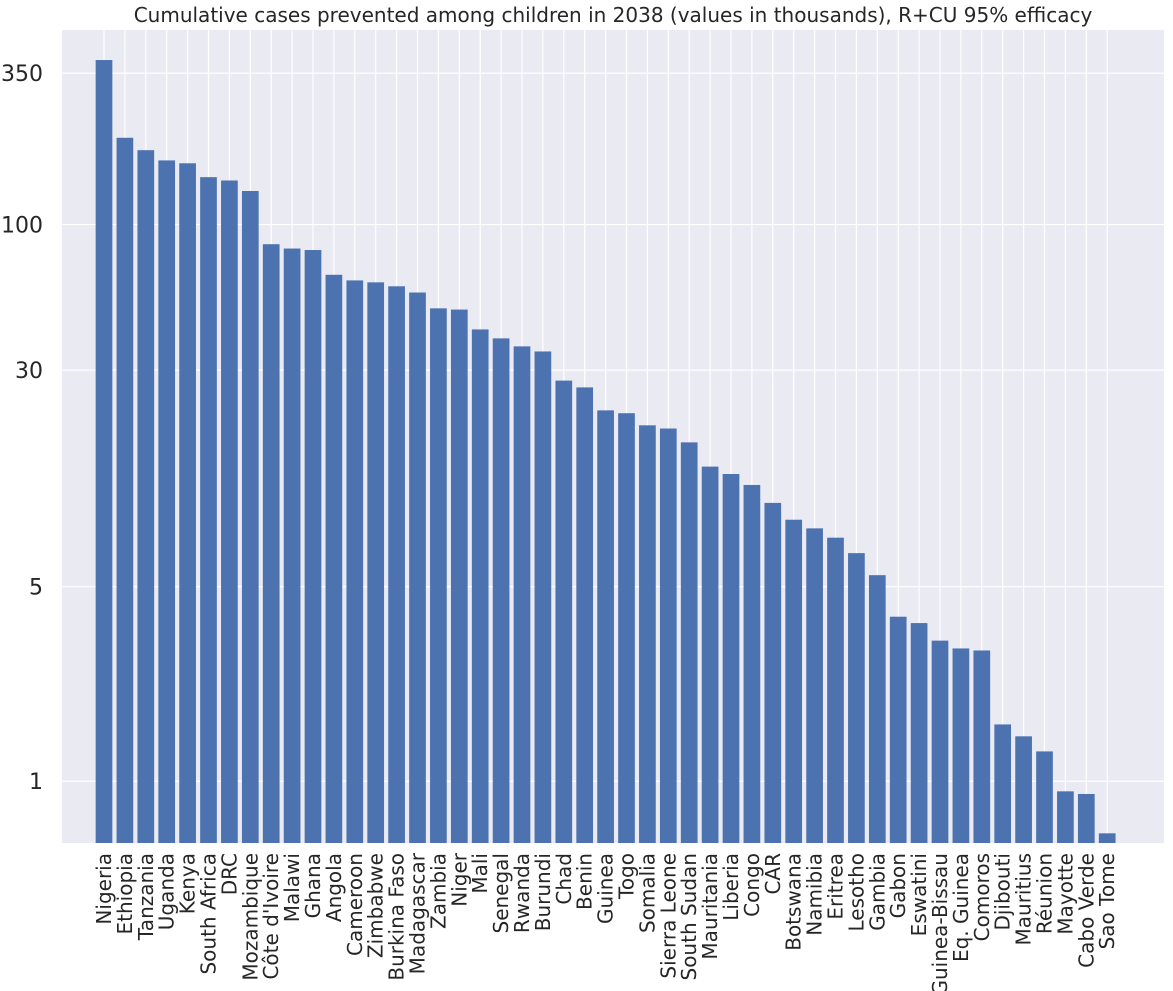  I want to click on x-tick-label: Zimbabwe, so click(376, 905).